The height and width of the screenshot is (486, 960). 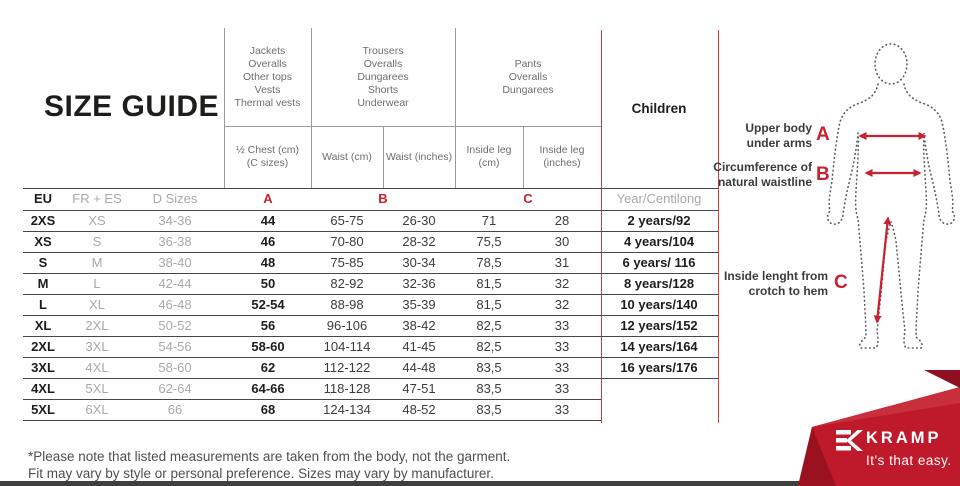 What do you see at coordinates (268, 388) in the screenshot?
I see `table-cell-a: 64-66` at bounding box center [268, 388].